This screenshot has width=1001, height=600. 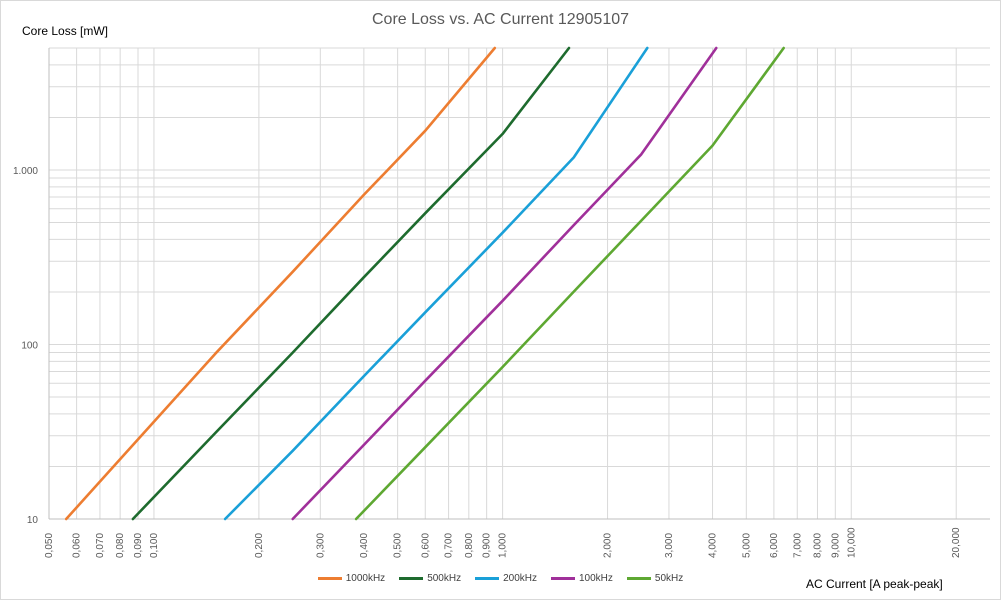 What do you see at coordinates (503, 545) in the screenshot?
I see `x-tick-label: 1,000` at bounding box center [503, 545].